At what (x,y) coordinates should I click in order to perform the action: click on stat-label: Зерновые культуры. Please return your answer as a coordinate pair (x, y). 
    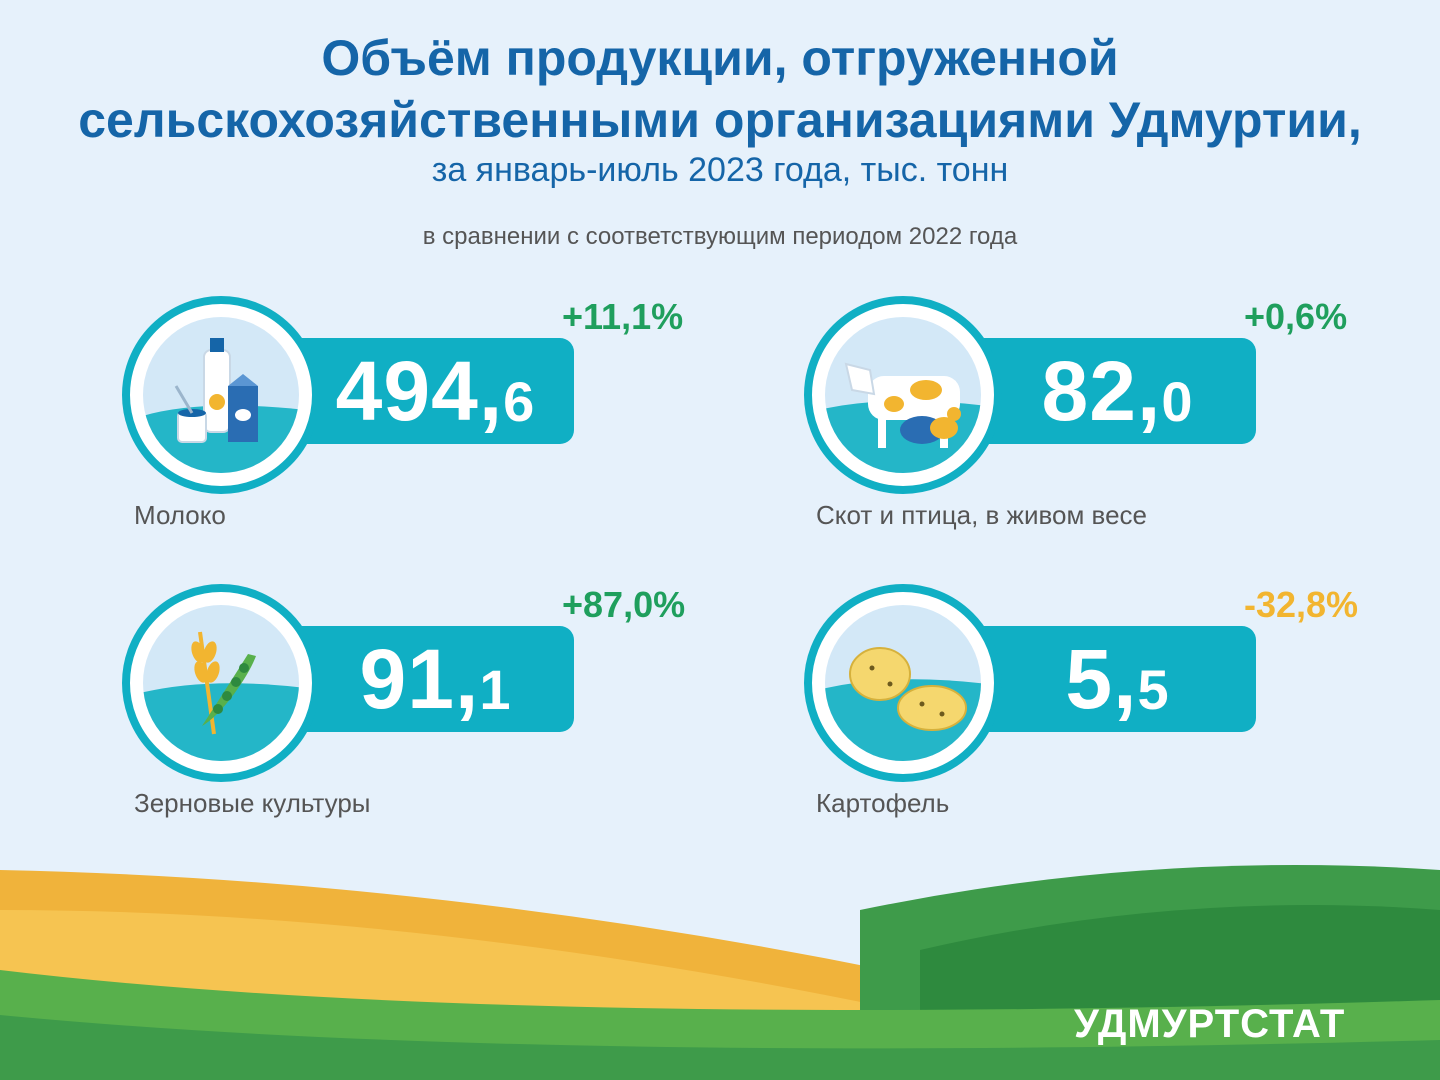
    Looking at the image, I should click on (252, 803).